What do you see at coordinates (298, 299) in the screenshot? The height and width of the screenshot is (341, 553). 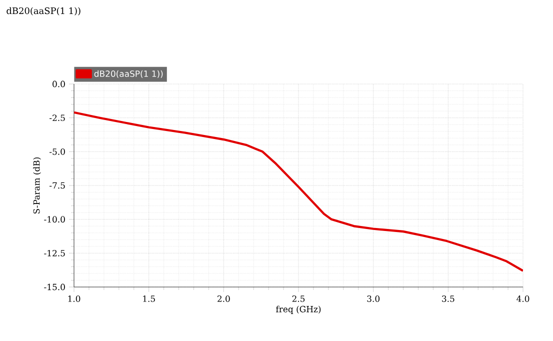 I see `x-tick-label: 2.5` at bounding box center [298, 299].